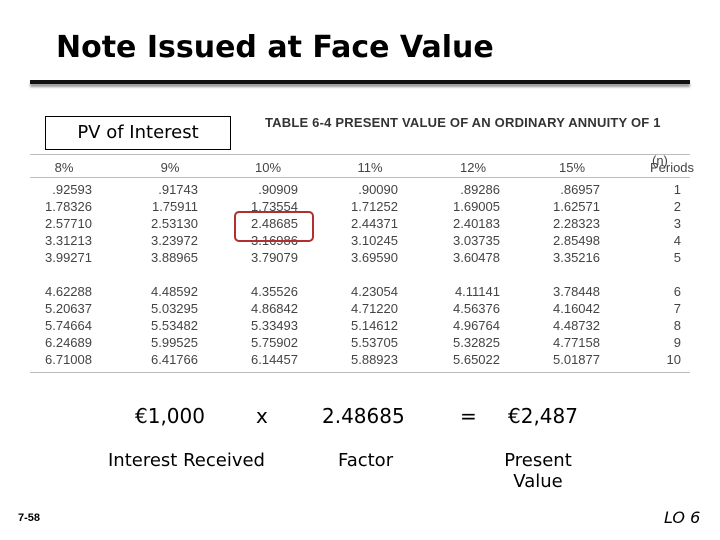 The height and width of the screenshot is (540, 720). What do you see at coordinates (275, 47) in the screenshot?
I see `slide-title: Note Issued at Face Value` at bounding box center [275, 47].